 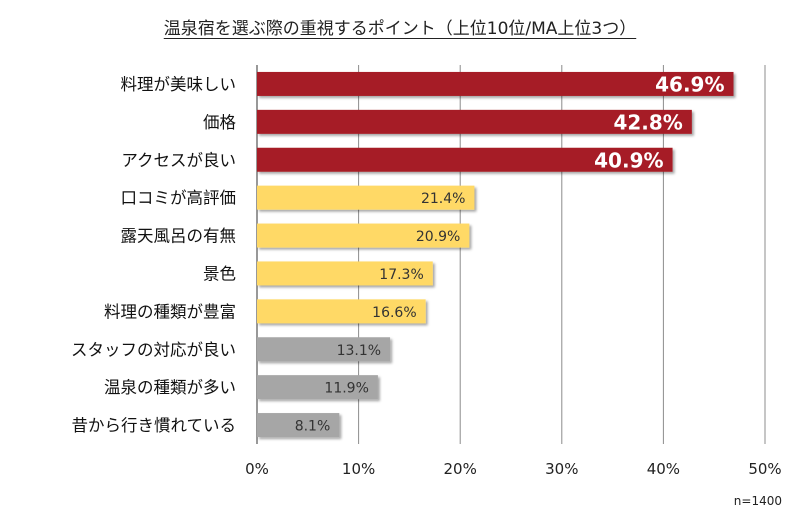 What do you see at coordinates (179, 198) in the screenshot?
I see `category-label: 口コミが高評価` at bounding box center [179, 198].